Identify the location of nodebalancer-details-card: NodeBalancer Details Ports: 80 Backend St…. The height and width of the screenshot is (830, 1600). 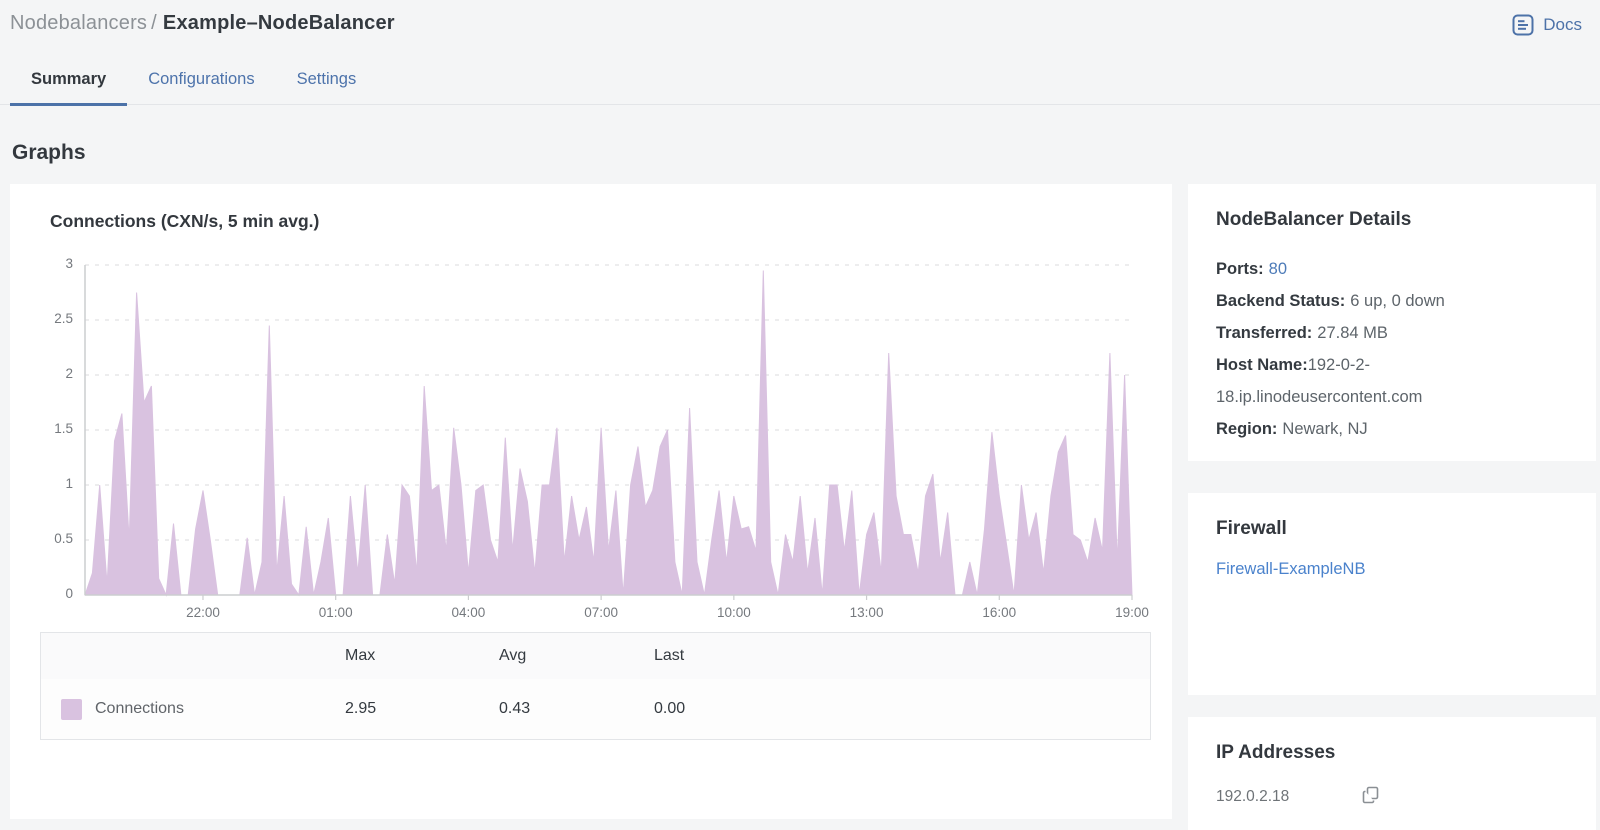
(1392, 322).